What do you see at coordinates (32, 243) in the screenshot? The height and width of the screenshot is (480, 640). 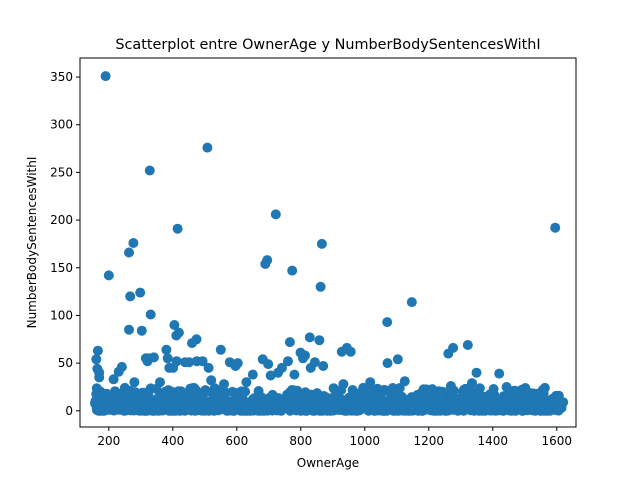 I see `y-axis-label: NumberBodySentencesWithI` at bounding box center [32, 243].